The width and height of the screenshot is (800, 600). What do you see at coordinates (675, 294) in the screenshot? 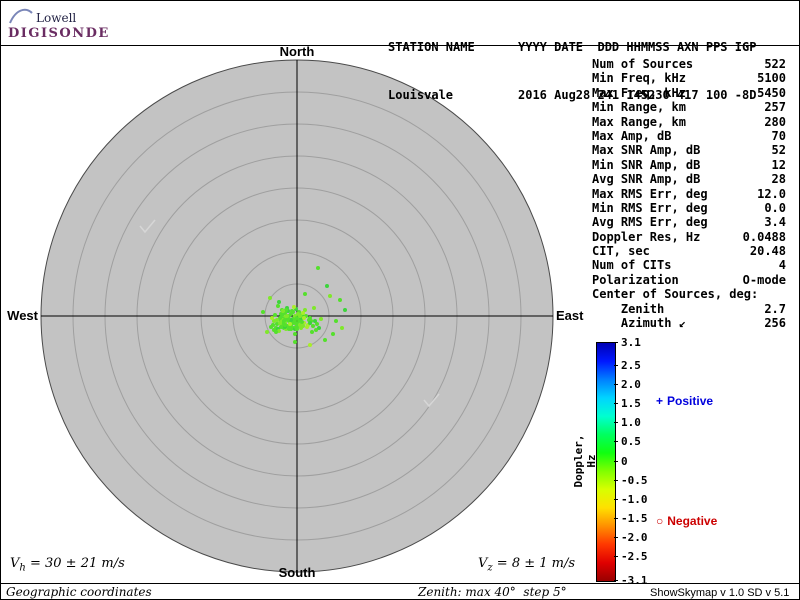
I see `stat-label: Center of Sources, deg:` at bounding box center [675, 294].